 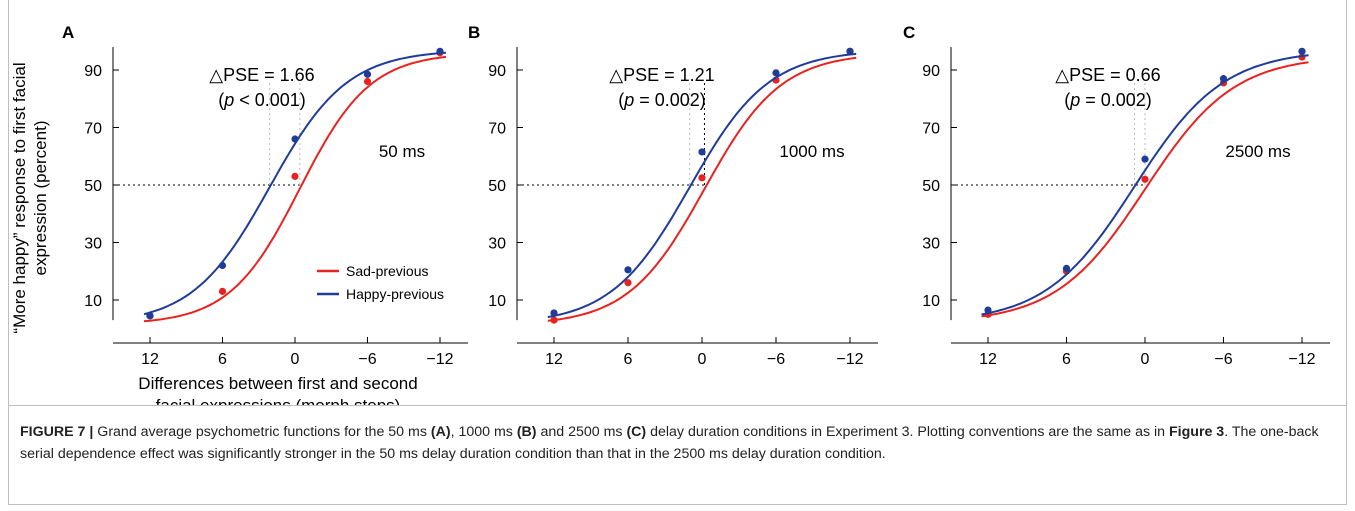 I want to click on caption-text-3: and 2500 ms, so click(x=581, y=432).